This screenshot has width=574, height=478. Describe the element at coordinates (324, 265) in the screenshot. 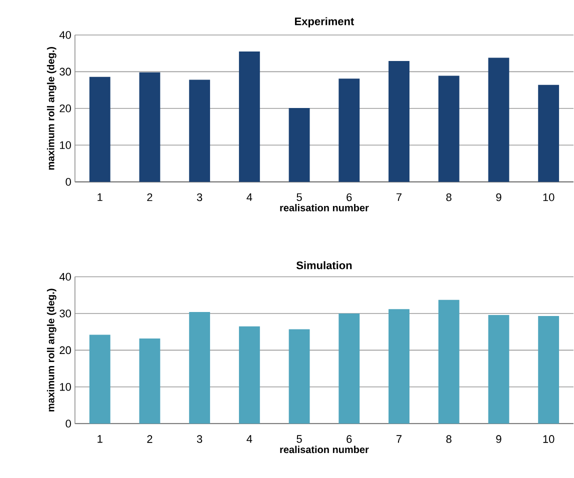

I see `chart-title: Simulation` at that location.